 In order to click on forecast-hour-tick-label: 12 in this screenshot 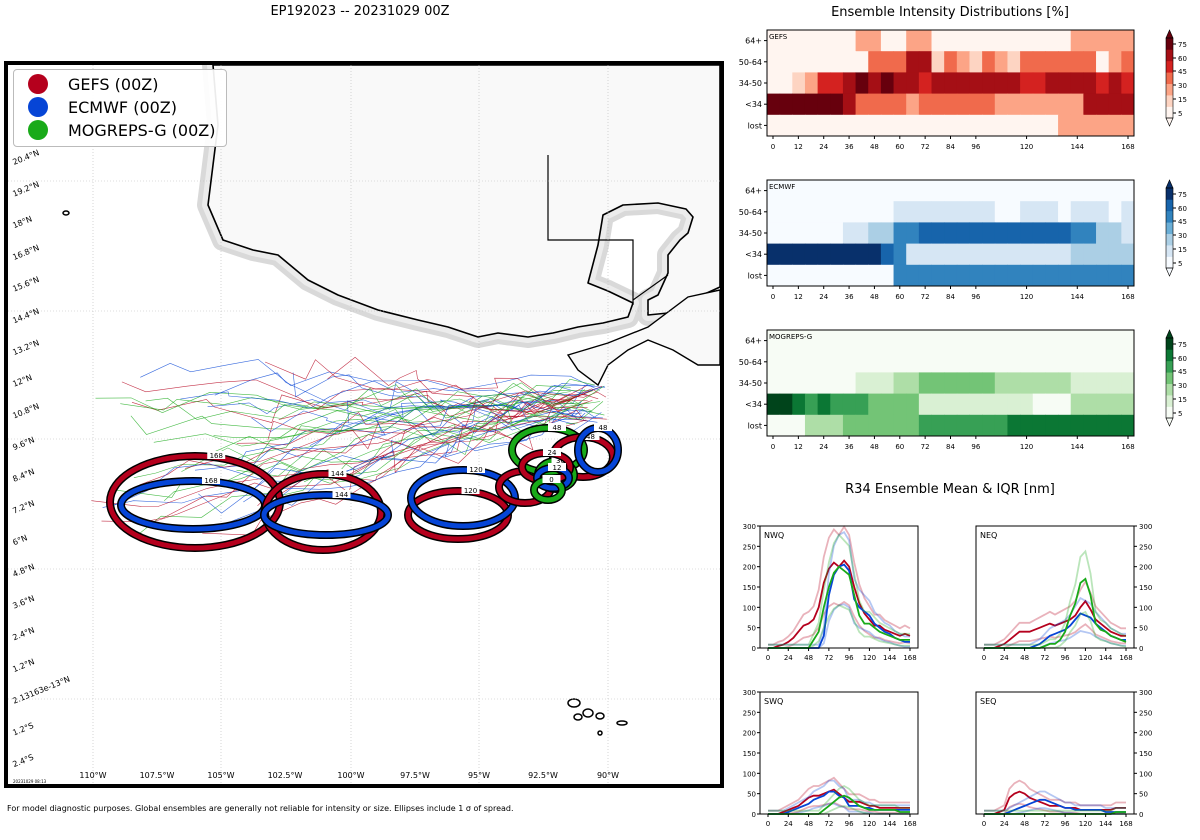, I will do `click(798, 297)`.